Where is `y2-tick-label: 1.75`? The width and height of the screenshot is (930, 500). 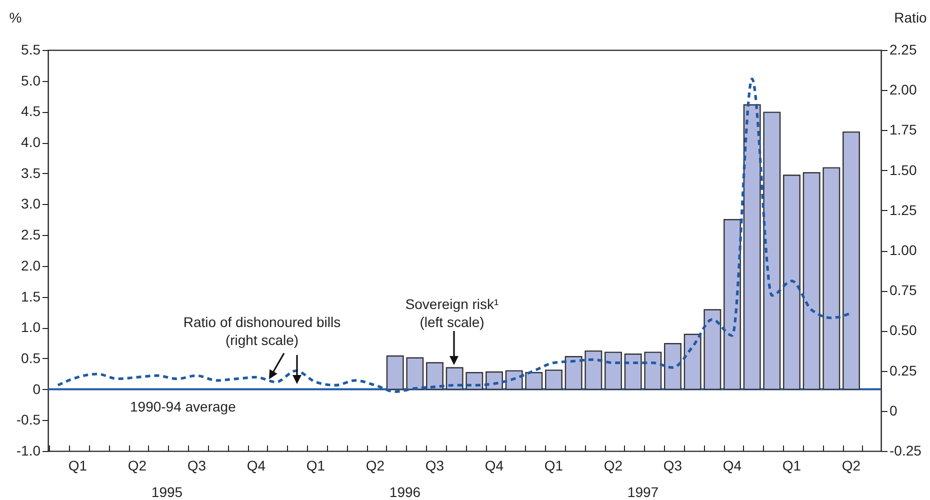
y2-tick-label: 1.75 is located at coordinates (903, 130).